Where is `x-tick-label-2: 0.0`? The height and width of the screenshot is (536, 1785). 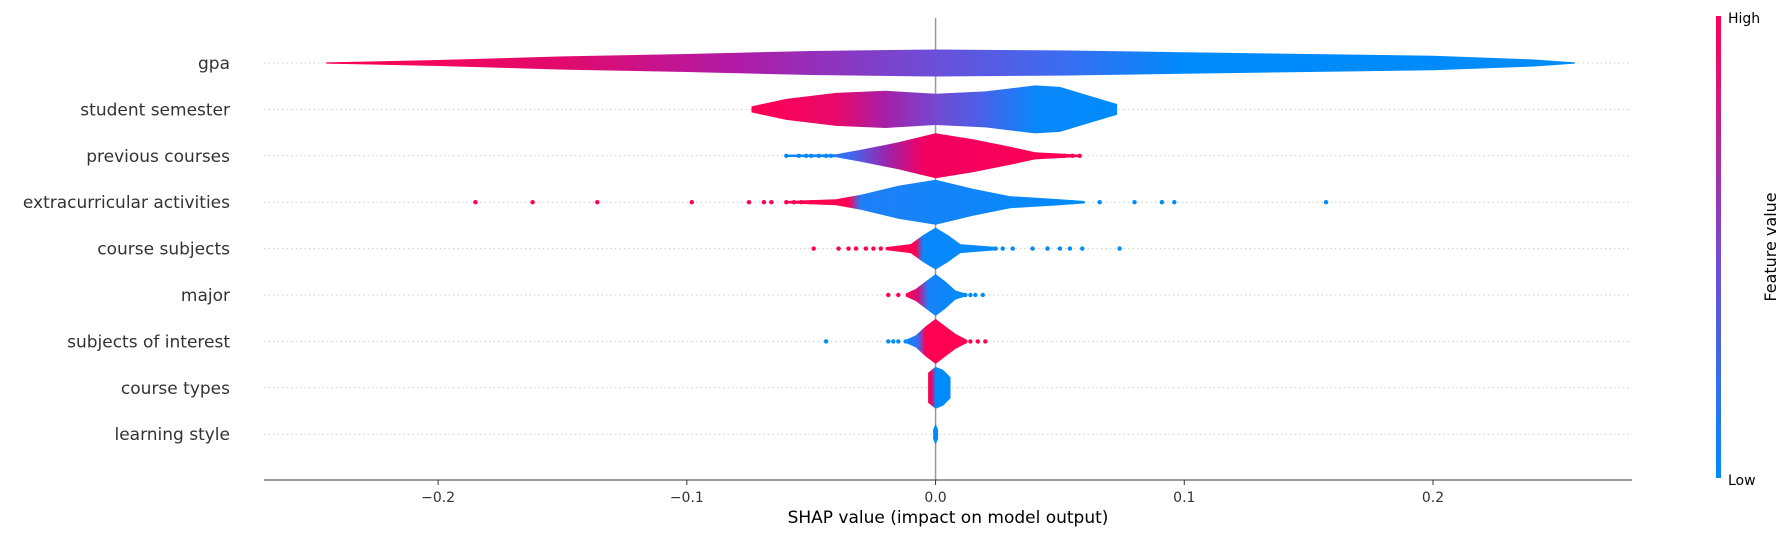
x-tick-label-2: 0.0 is located at coordinates (935, 498).